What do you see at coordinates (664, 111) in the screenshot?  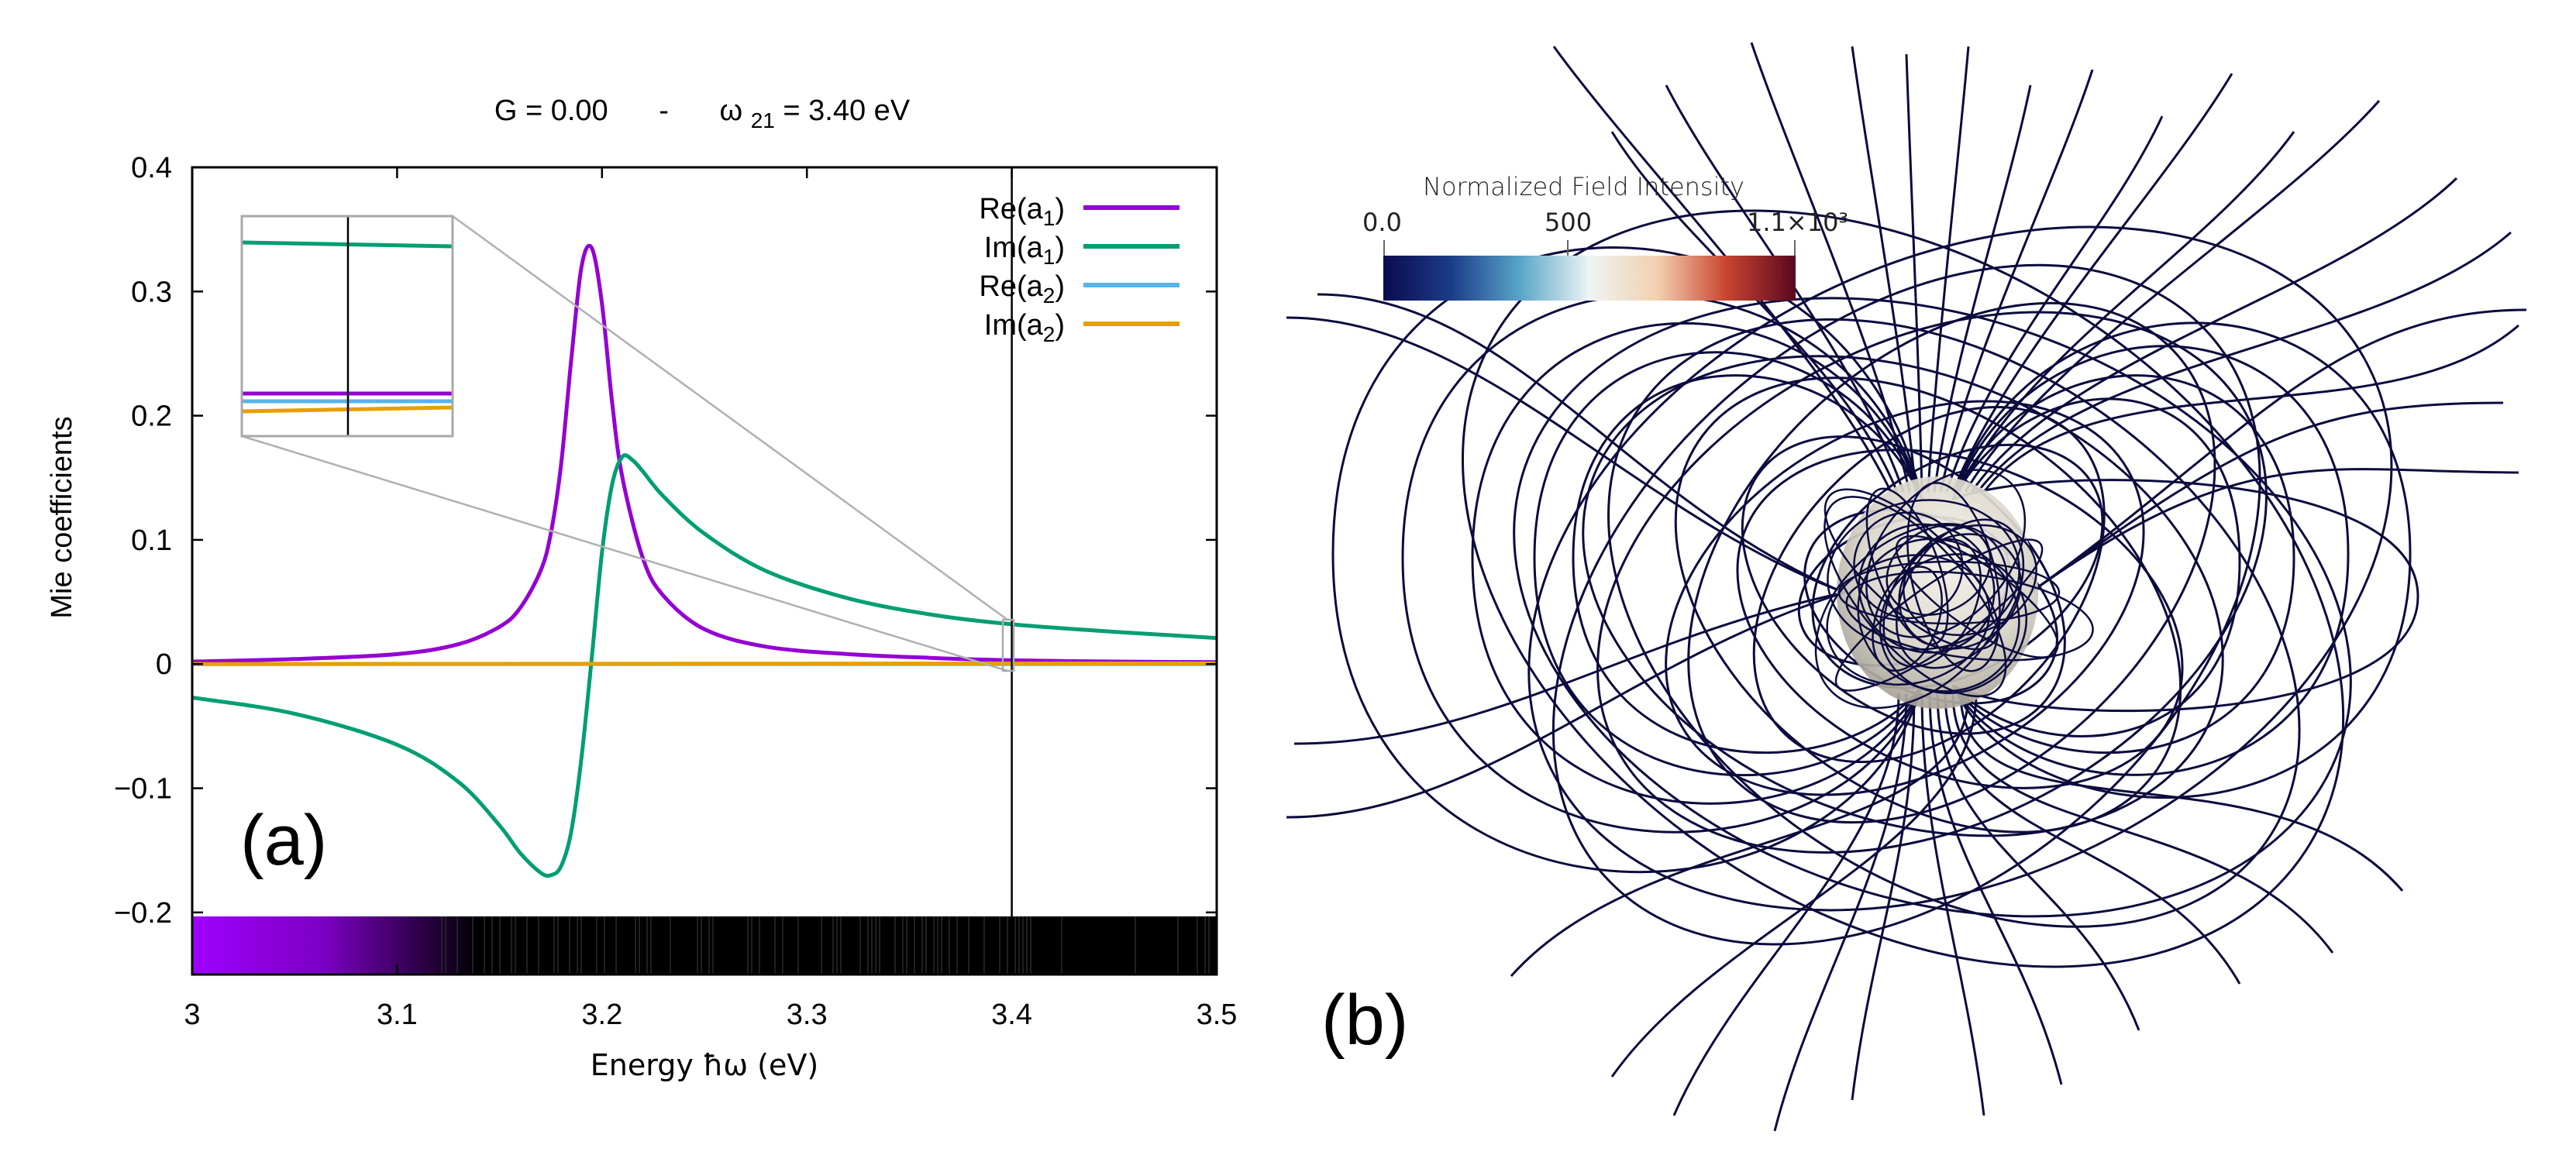 I see `title-dash: -` at bounding box center [664, 111].